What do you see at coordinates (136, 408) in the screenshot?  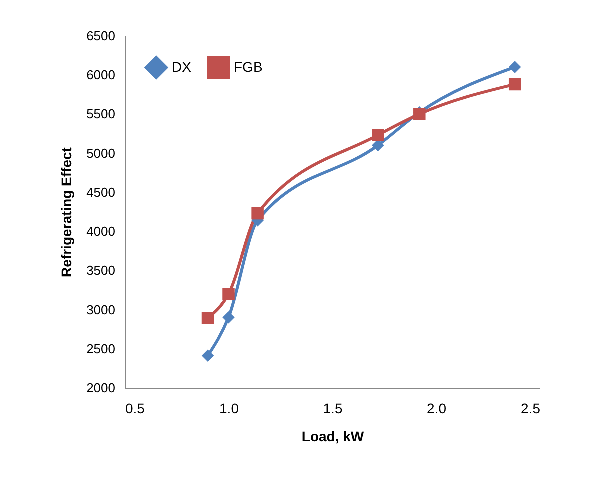 I see `x-tick-label: 0.5` at bounding box center [136, 408].